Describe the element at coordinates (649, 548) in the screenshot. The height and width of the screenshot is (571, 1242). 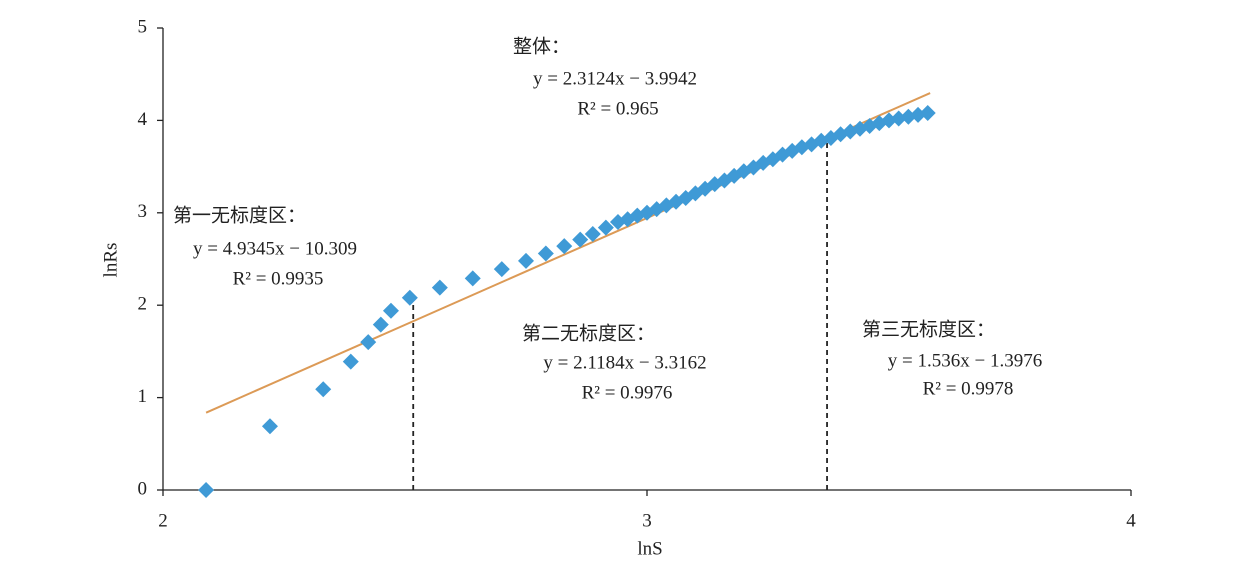
I see `x-axis-label: lnS` at that location.